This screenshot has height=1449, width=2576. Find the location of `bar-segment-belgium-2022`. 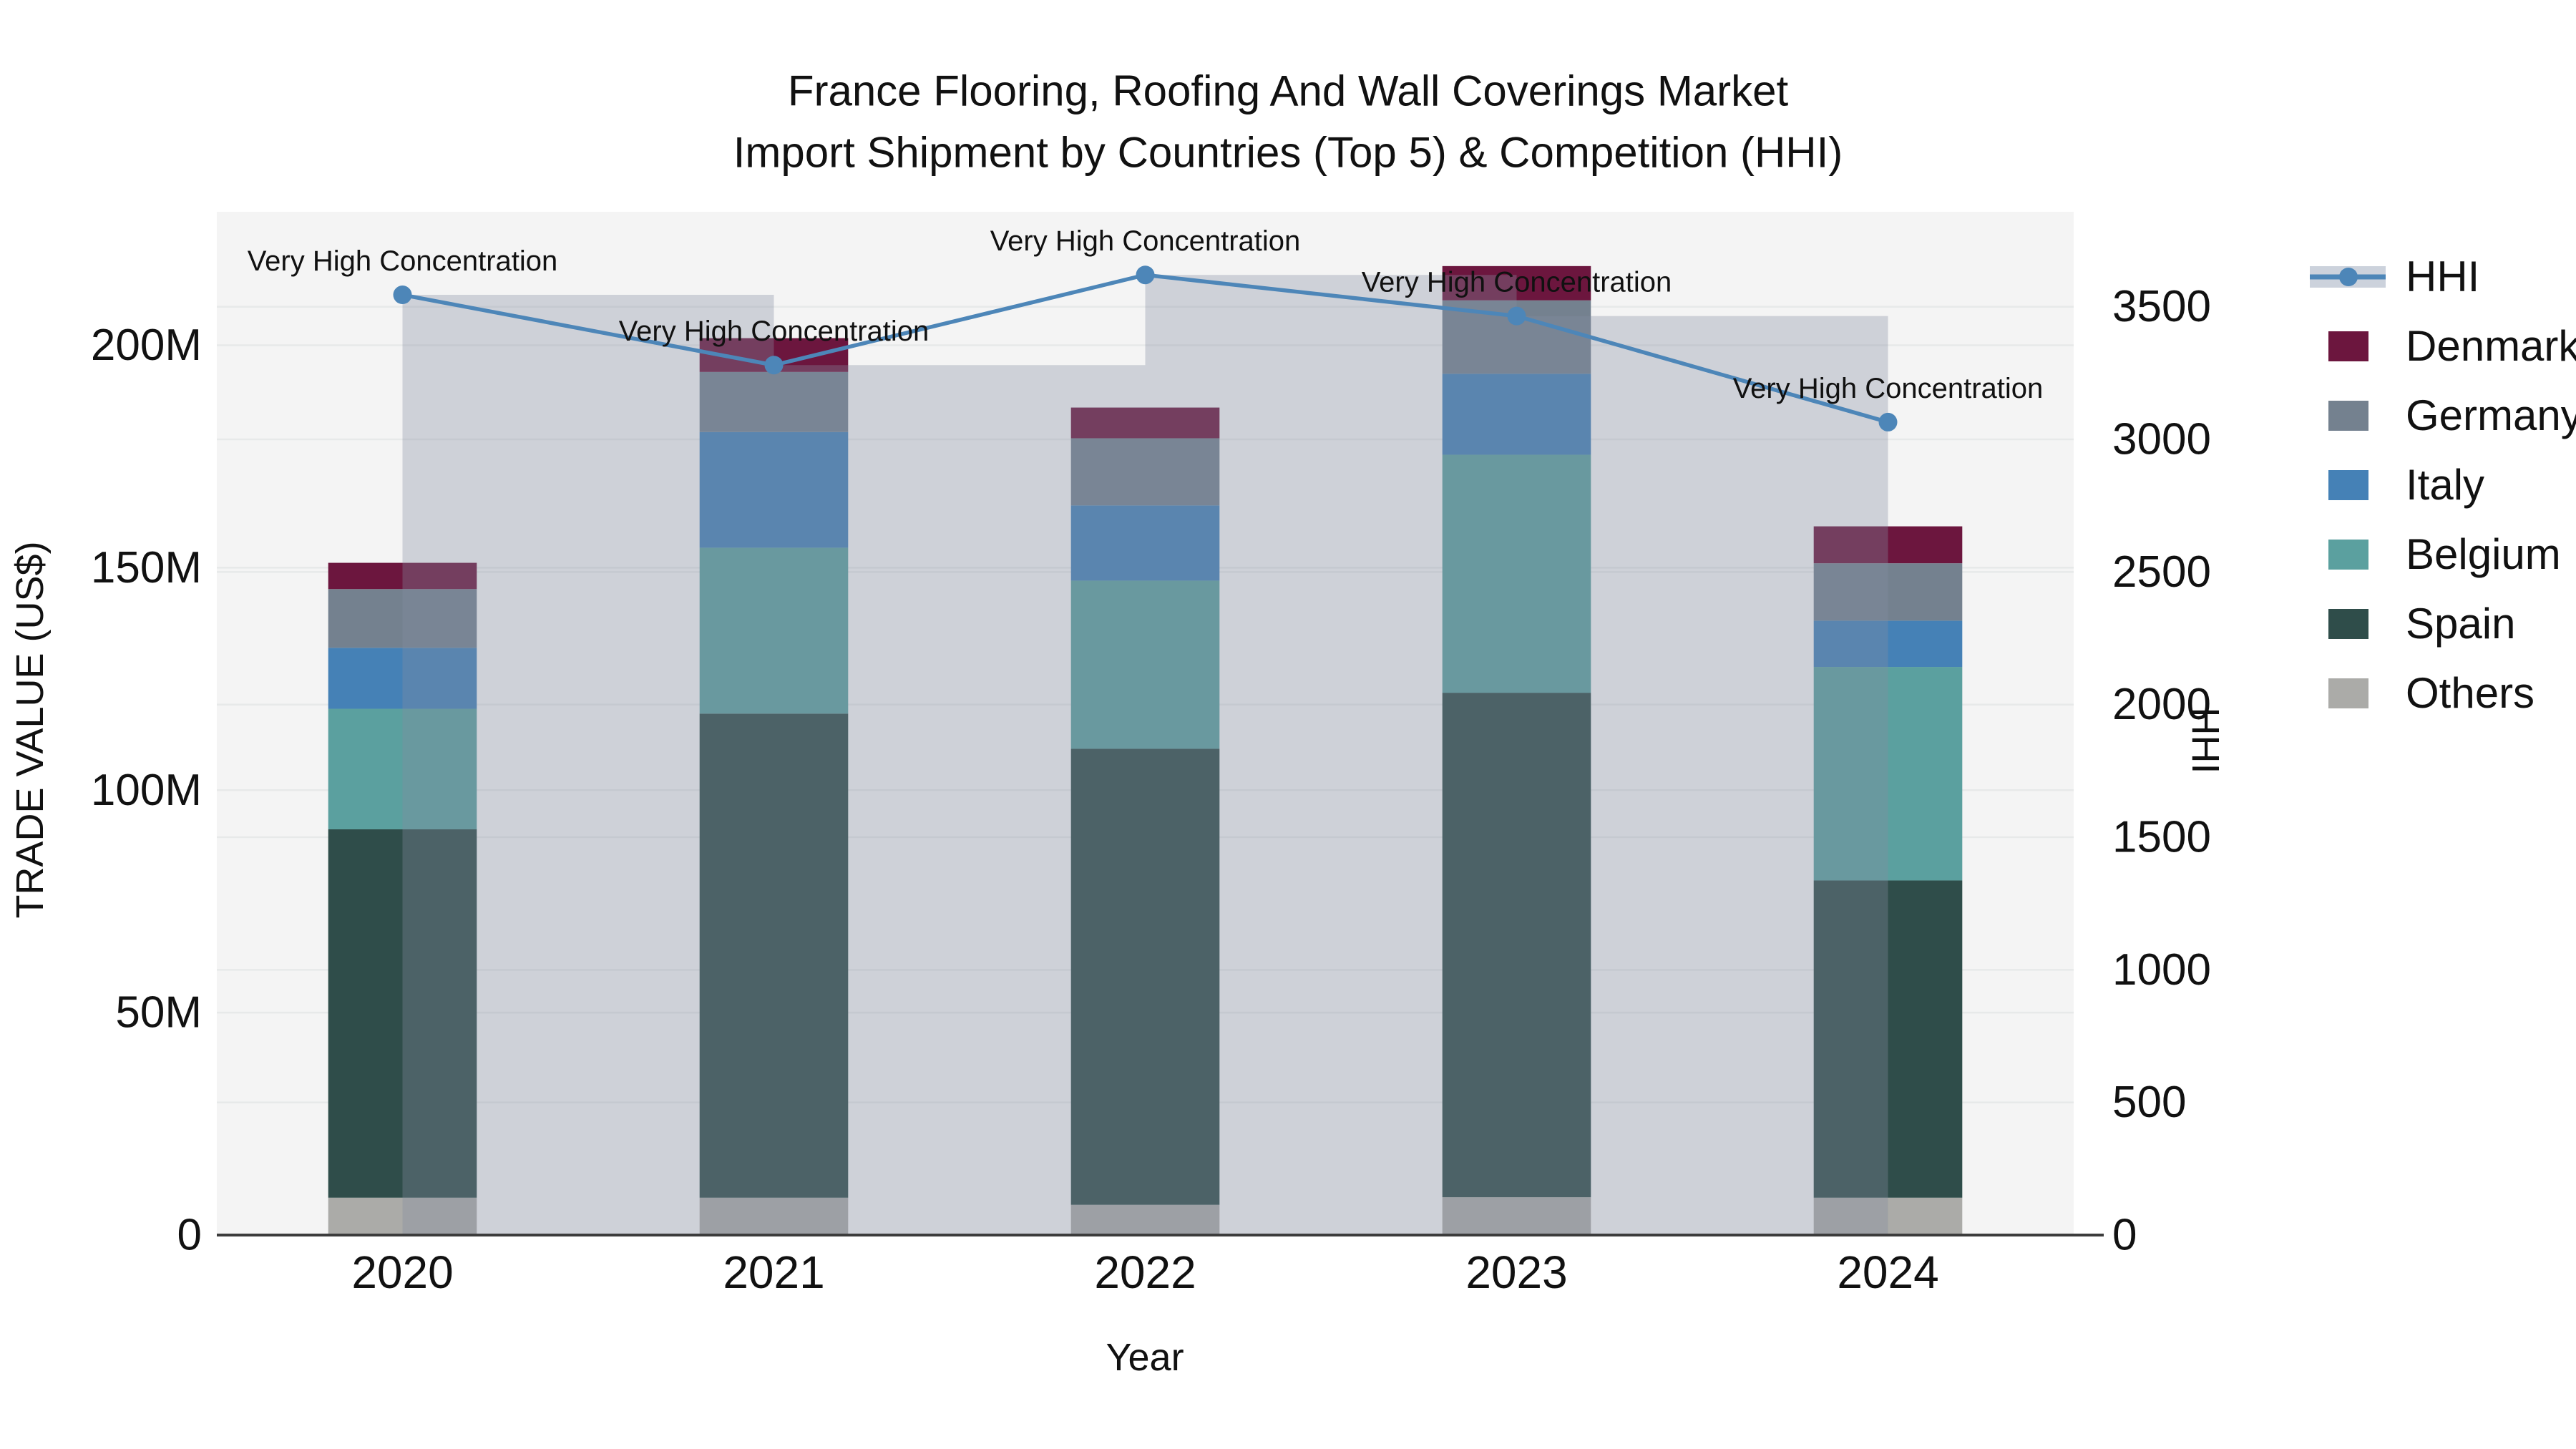

bar-segment-belgium-2022 is located at coordinates (1145, 664).